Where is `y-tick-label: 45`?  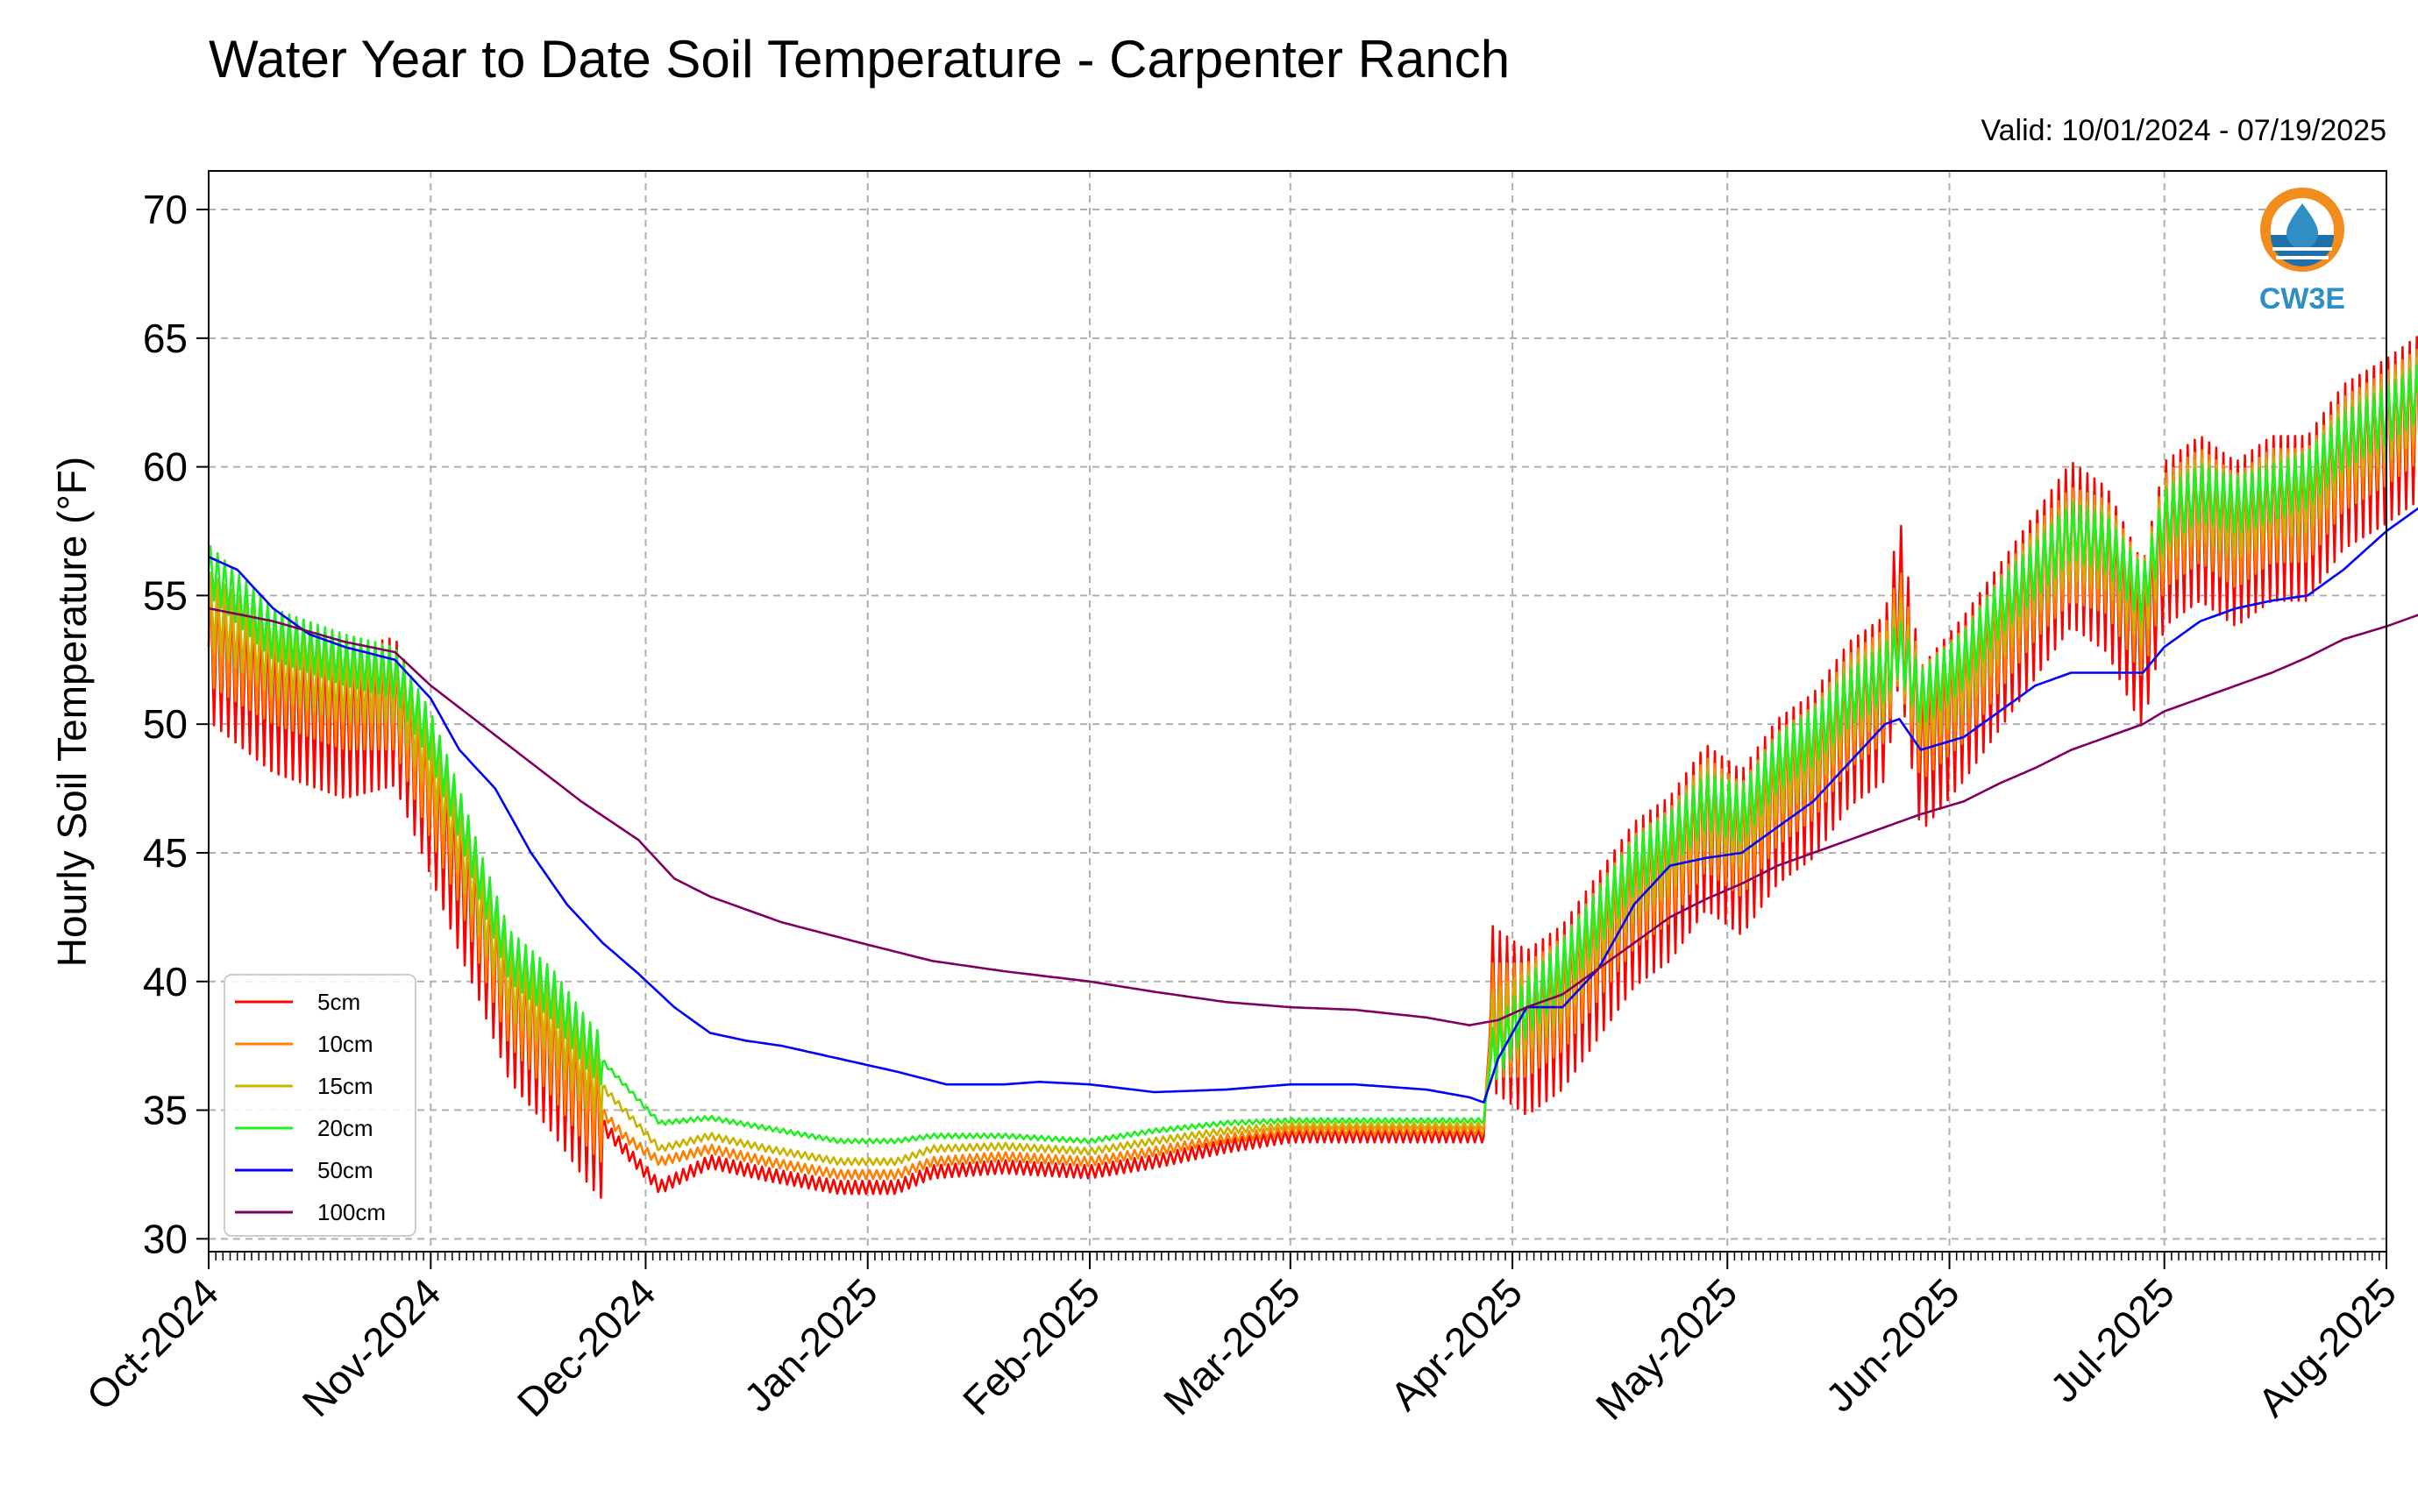
y-tick-label: 45 is located at coordinates (165, 853).